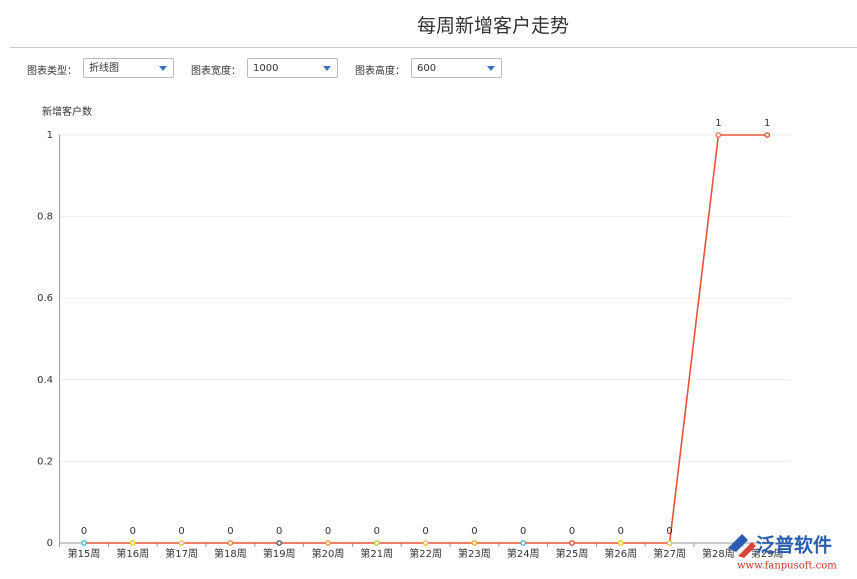  Describe the element at coordinates (427, 68) in the screenshot. I see `select-value: 600` at that location.